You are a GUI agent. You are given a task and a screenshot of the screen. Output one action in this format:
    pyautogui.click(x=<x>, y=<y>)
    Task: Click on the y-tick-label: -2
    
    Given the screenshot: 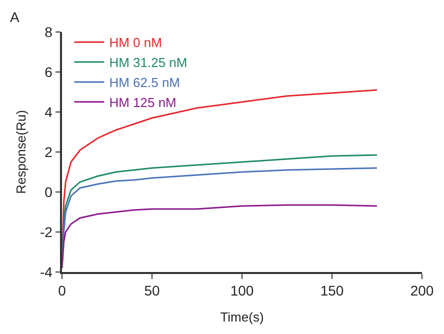 What is the action you would take?
    pyautogui.click(x=46, y=232)
    